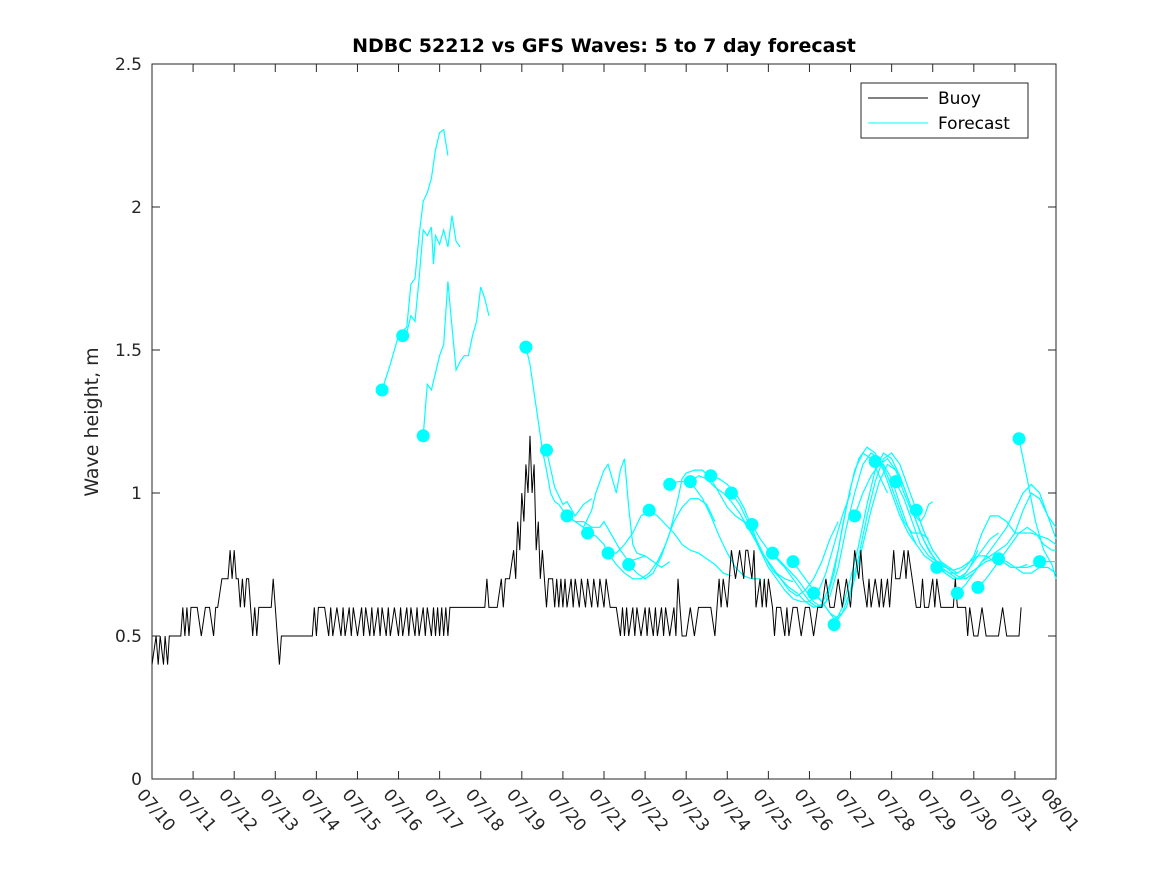 The image size is (1167, 875). I want to click on y-tick-label: 1.5, so click(128, 351).